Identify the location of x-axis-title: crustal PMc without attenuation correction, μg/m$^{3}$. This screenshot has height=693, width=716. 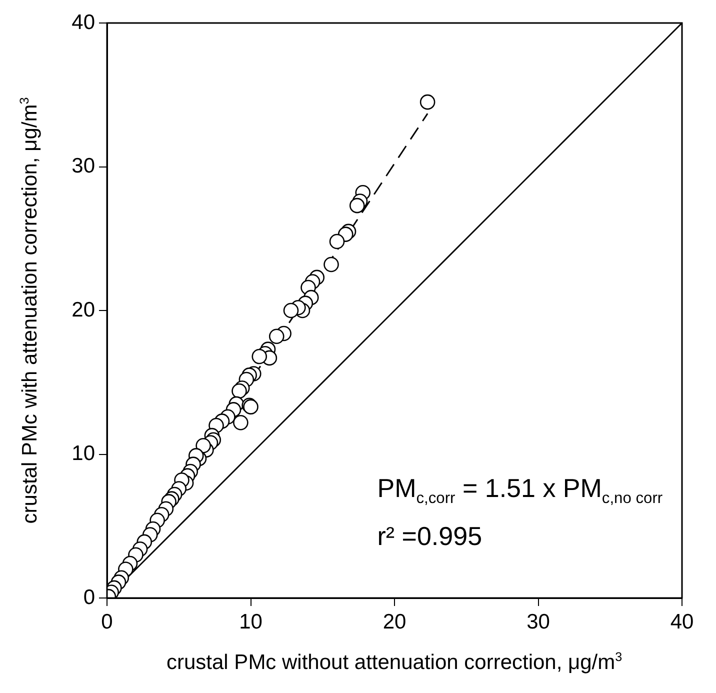
(394, 662).